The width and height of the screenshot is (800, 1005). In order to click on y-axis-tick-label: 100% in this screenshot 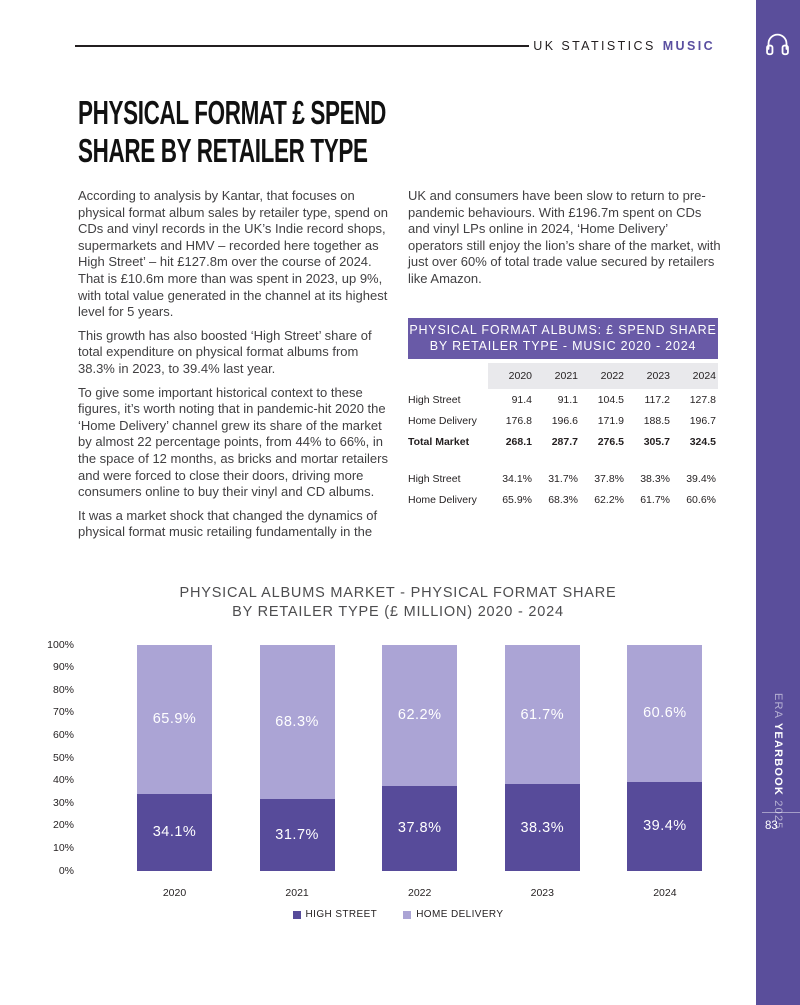, I will do `click(60, 644)`.